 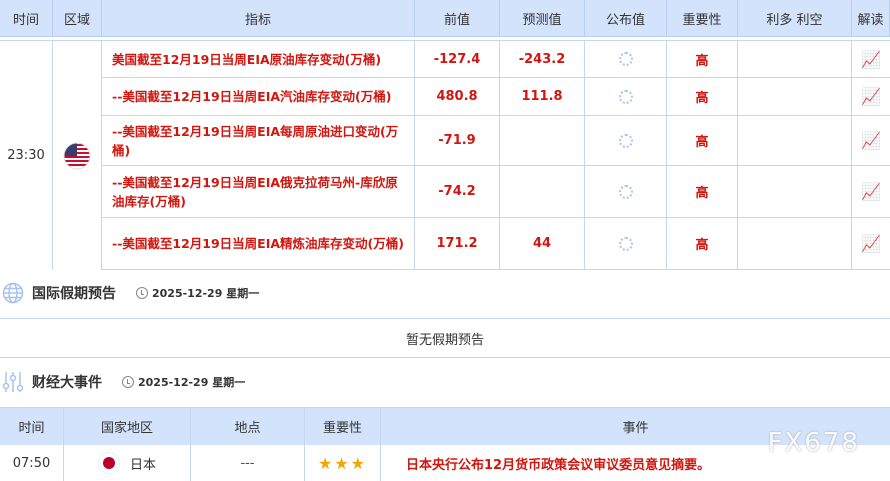 What do you see at coordinates (26, 155) in the screenshot?
I see `release-time: 23:30` at bounding box center [26, 155].